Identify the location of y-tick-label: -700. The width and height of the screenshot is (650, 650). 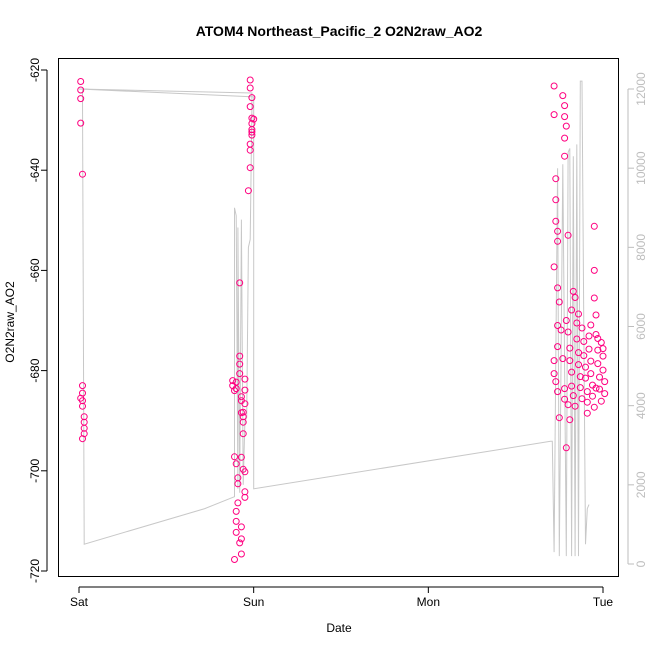
(35, 470).